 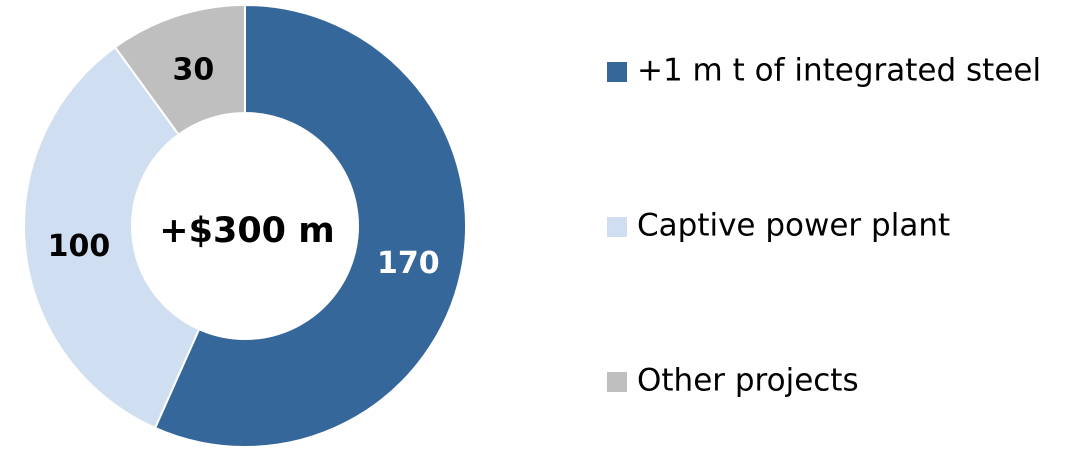 What do you see at coordinates (408, 263) in the screenshot?
I see `data-label: 170` at bounding box center [408, 263].